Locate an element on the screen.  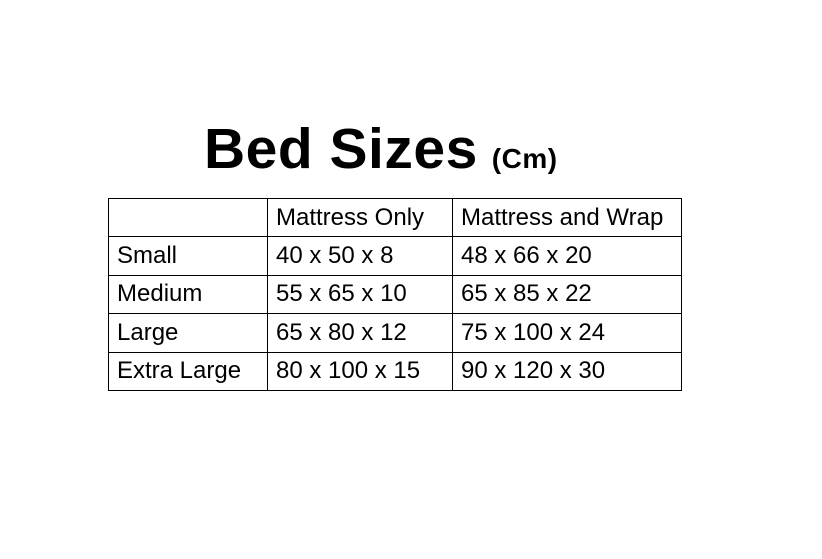
mattress-only-value: 80 x 100 x 15 is located at coordinates (360, 371).